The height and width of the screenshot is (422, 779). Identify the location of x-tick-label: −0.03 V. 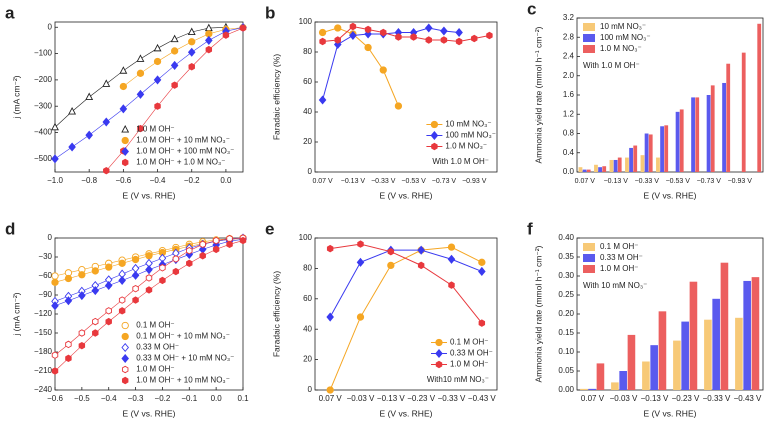
(361, 398).